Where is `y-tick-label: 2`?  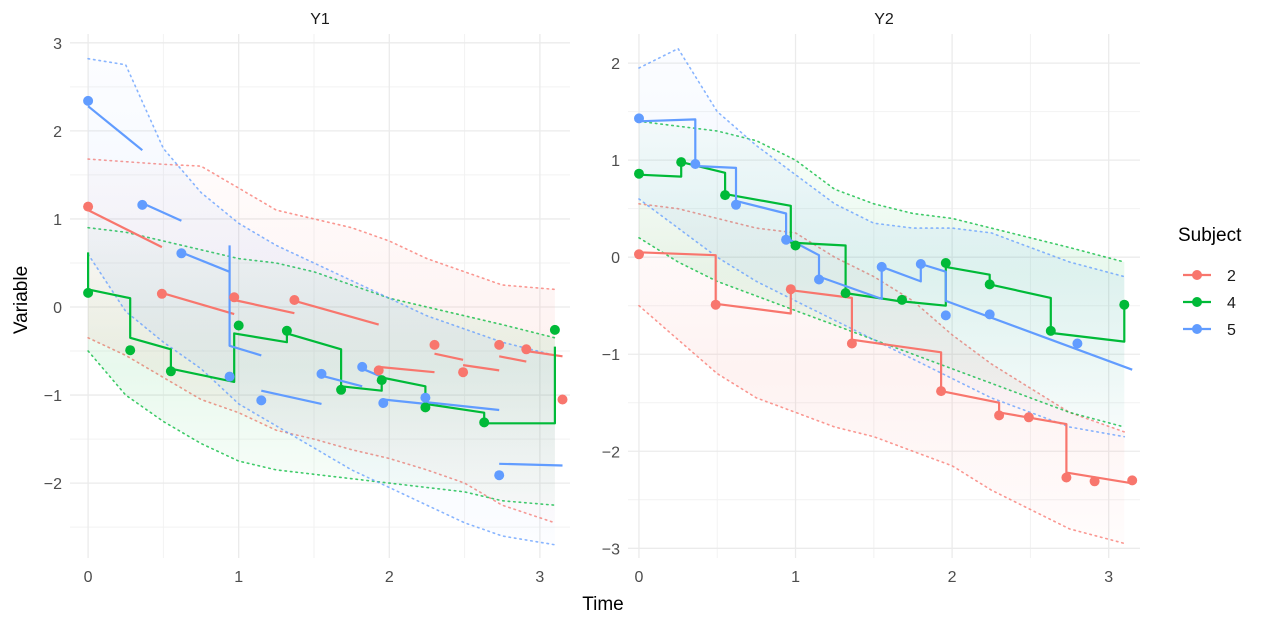 y-tick-label: 2 is located at coordinates (57, 132).